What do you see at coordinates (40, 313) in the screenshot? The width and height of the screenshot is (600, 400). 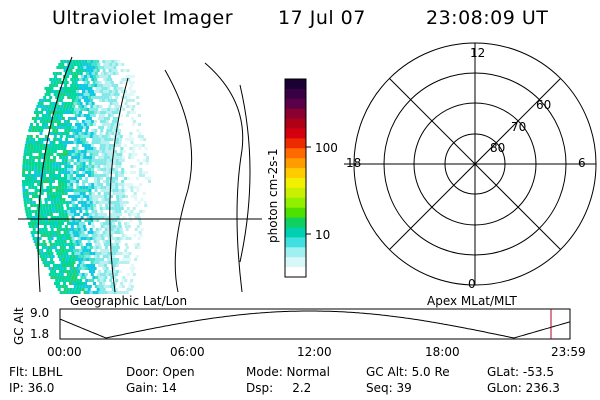 I see `altitude-tick-high: 9.0` at bounding box center [40, 313].